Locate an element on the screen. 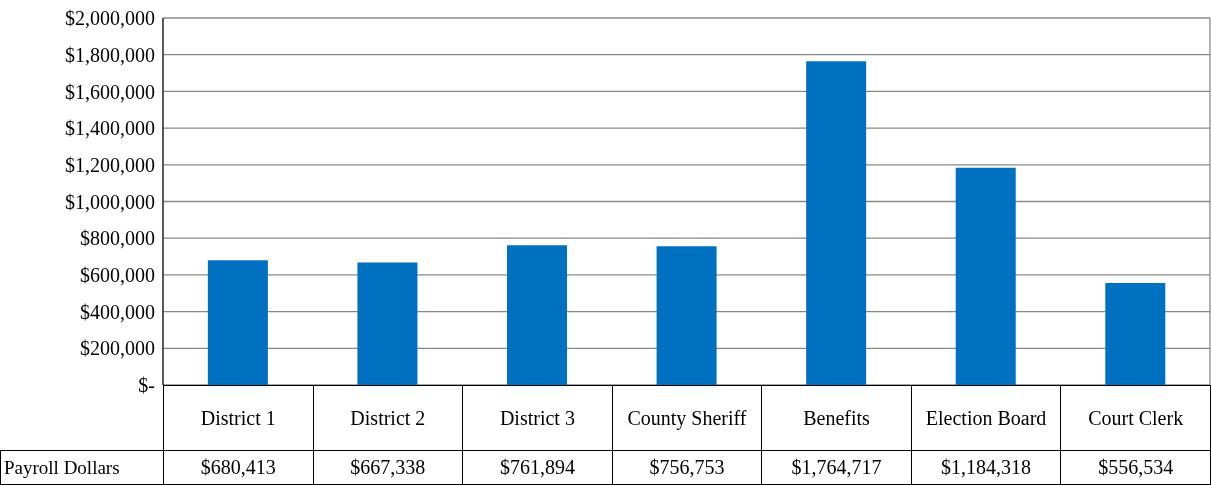 The image size is (1211, 485). y-tick-label: $200,000 is located at coordinates (117, 348).